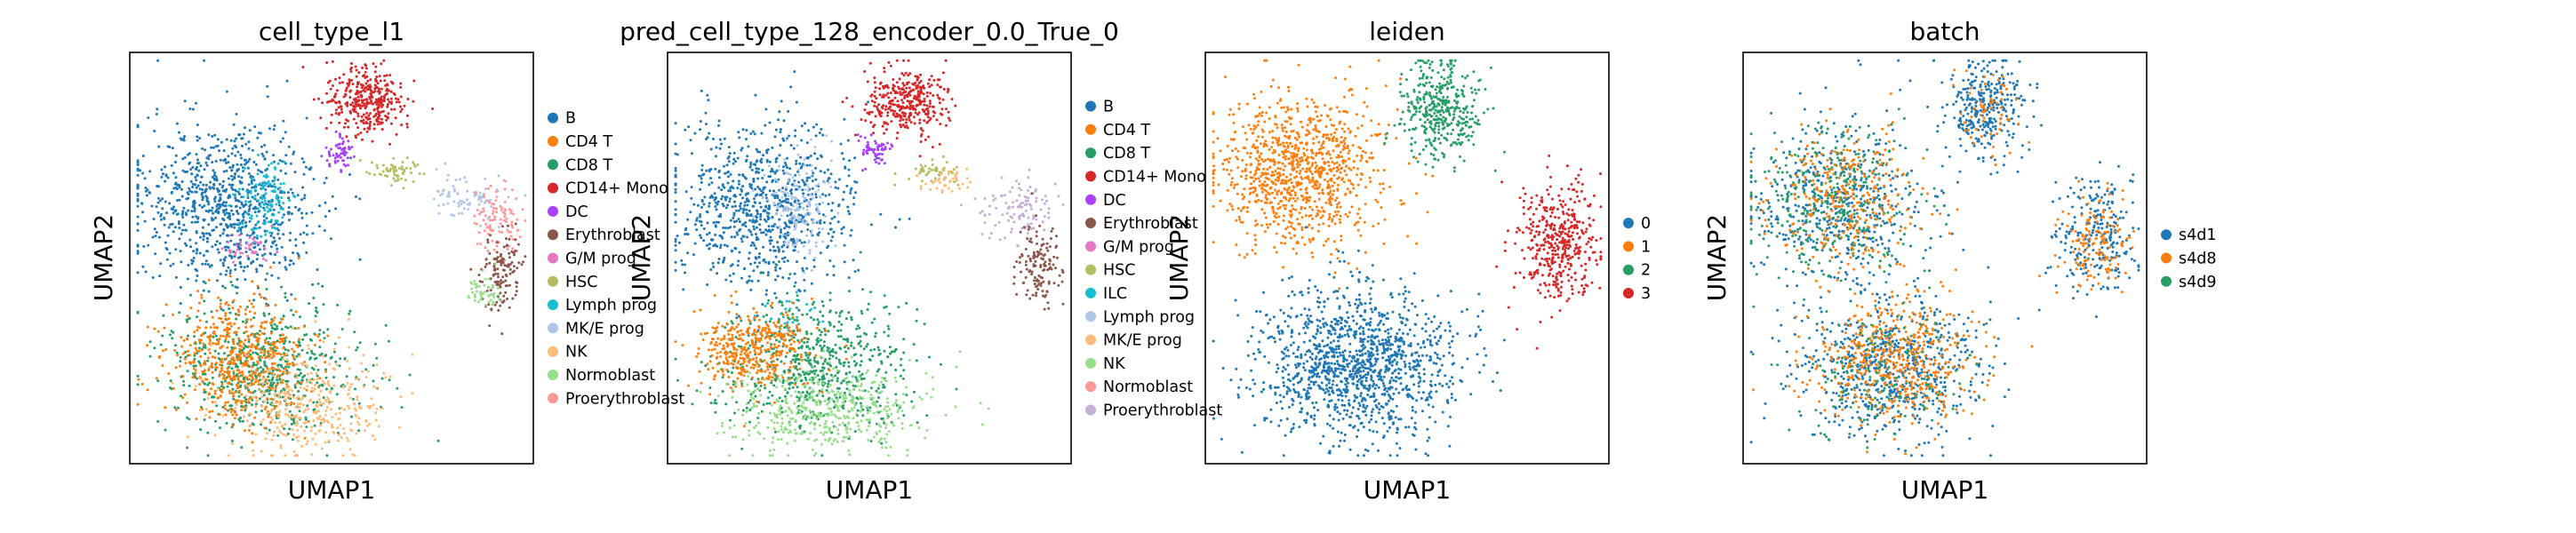  What do you see at coordinates (576, 353) in the screenshot?
I see `legend-label: NK` at bounding box center [576, 353].